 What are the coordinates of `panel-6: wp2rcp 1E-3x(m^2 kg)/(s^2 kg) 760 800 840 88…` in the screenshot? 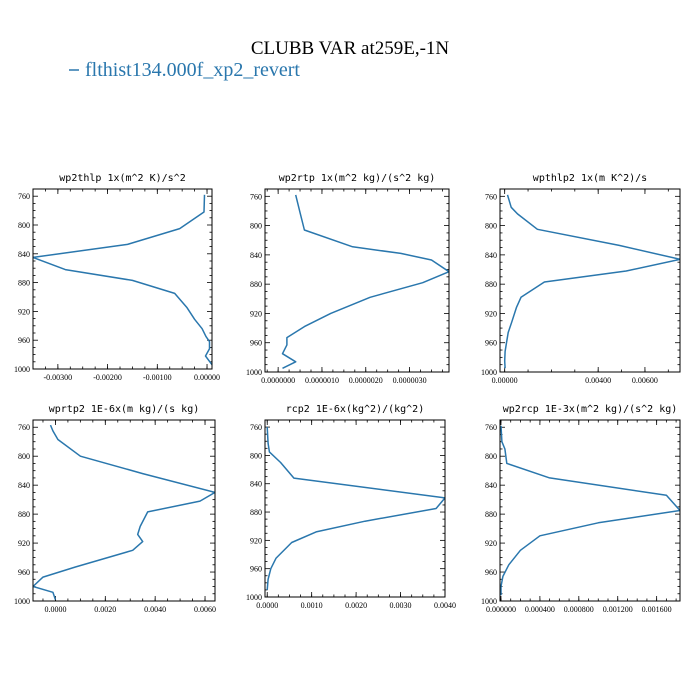 It's located at (581, 509).